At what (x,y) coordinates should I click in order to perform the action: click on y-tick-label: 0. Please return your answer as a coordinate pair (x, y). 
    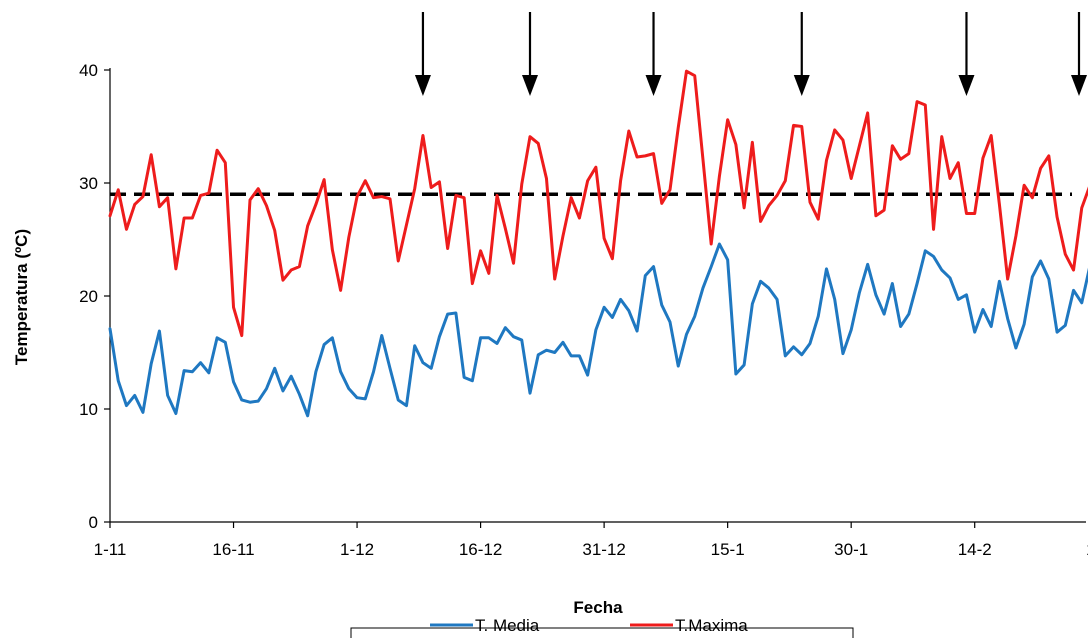
    Looking at the image, I should click on (93, 522).